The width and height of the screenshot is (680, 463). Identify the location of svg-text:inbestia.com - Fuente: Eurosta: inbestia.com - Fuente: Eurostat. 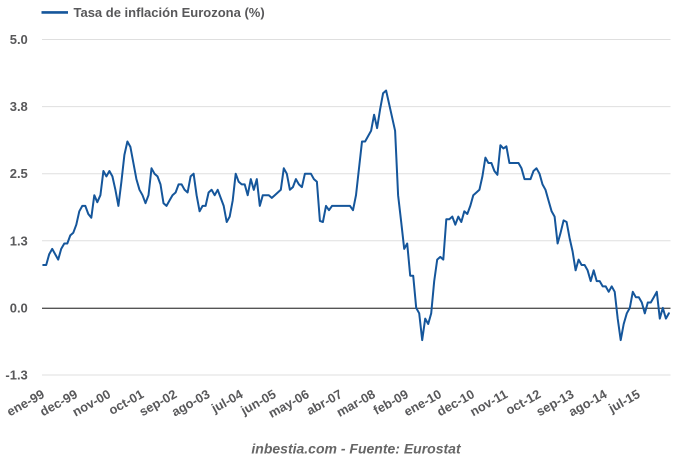
(356, 449).